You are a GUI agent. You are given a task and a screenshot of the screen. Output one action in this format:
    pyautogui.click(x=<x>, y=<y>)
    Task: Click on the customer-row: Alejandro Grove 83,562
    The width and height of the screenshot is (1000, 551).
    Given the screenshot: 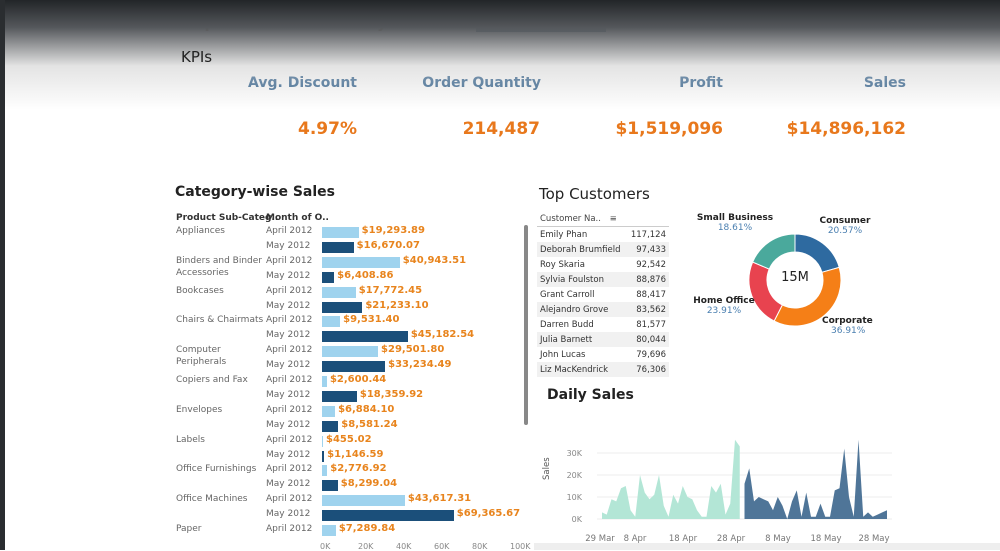 What is the action you would take?
    pyautogui.click(x=603, y=309)
    